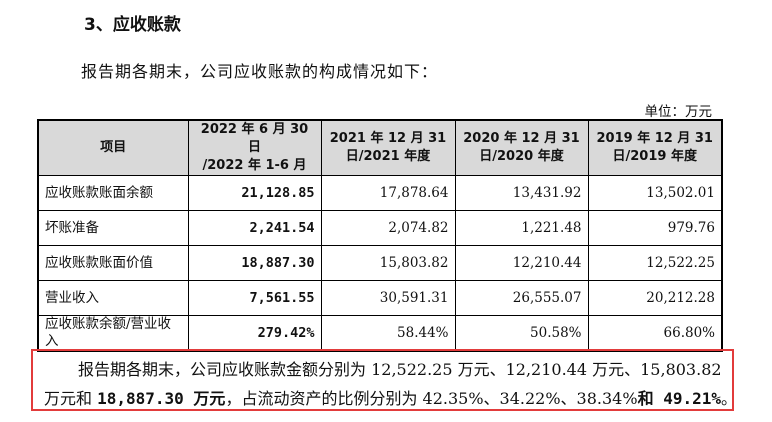 The height and width of the screenshot is (422, 772). What do you see at coordinates (388, 298) in the screenshot?
I see `cell-value: 30,591.31` at bounding box center [388, 298].